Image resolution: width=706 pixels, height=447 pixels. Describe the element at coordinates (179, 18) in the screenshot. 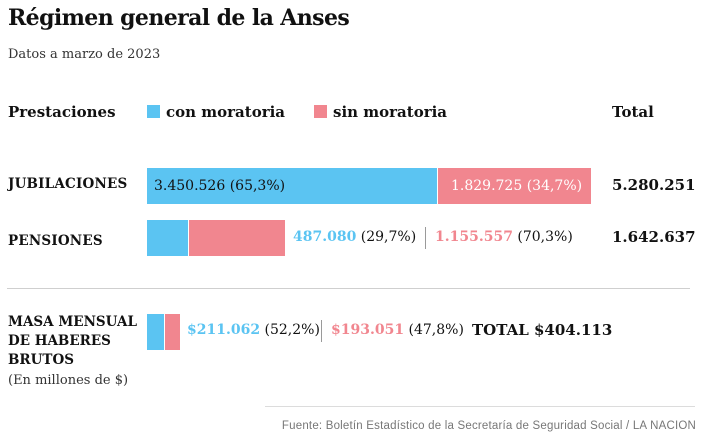

I see `chart-title: Régimen general de la Anses` at that location.